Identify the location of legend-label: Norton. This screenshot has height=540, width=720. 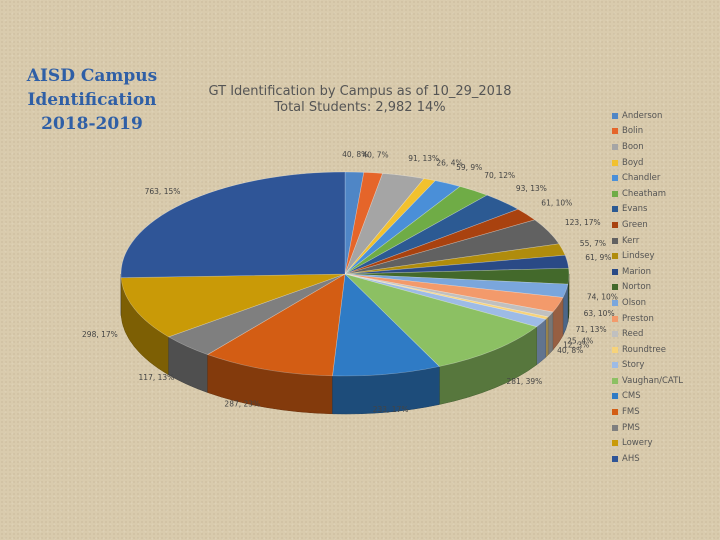
(636, 287).